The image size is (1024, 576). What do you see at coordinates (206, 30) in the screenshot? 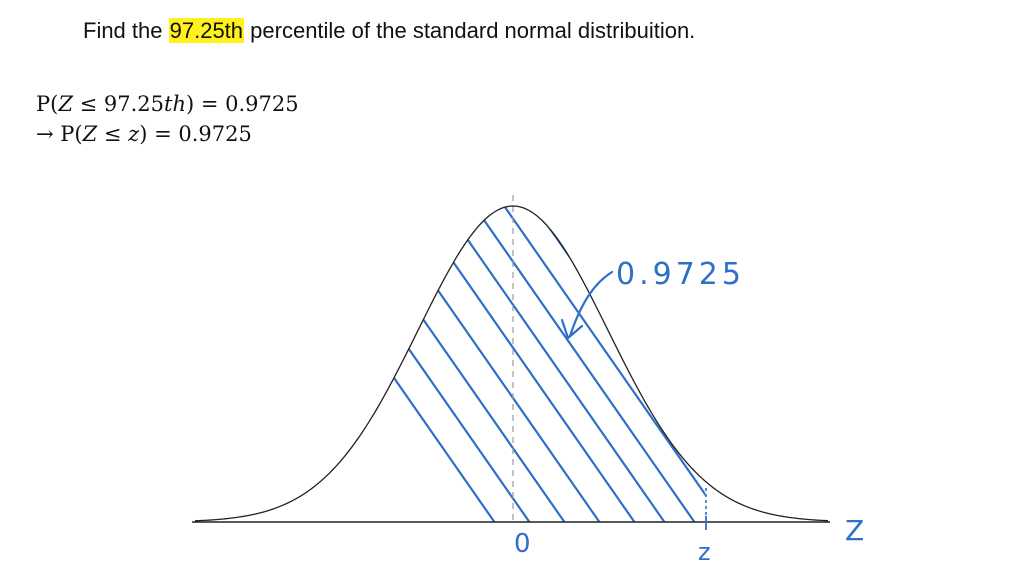
I see `question-highlight: 97.25th` at bounding box center [206, 30].